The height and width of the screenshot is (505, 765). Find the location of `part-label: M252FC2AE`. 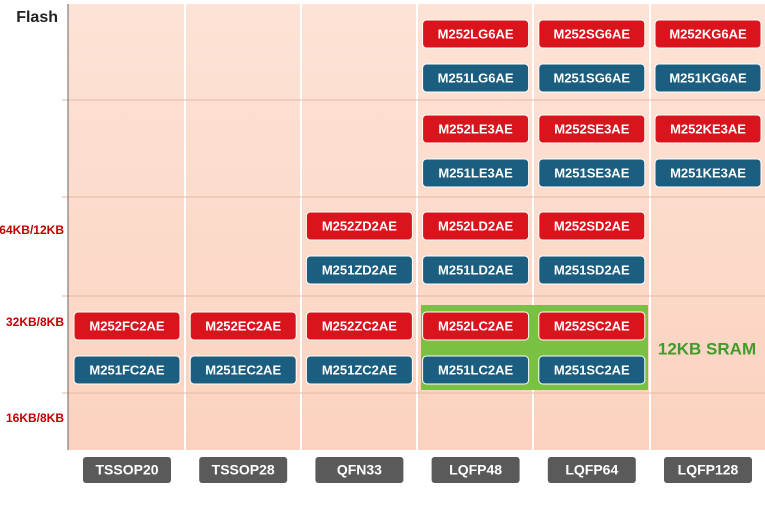

part-label: M252FC2AE is located at coordinates (126, 325).